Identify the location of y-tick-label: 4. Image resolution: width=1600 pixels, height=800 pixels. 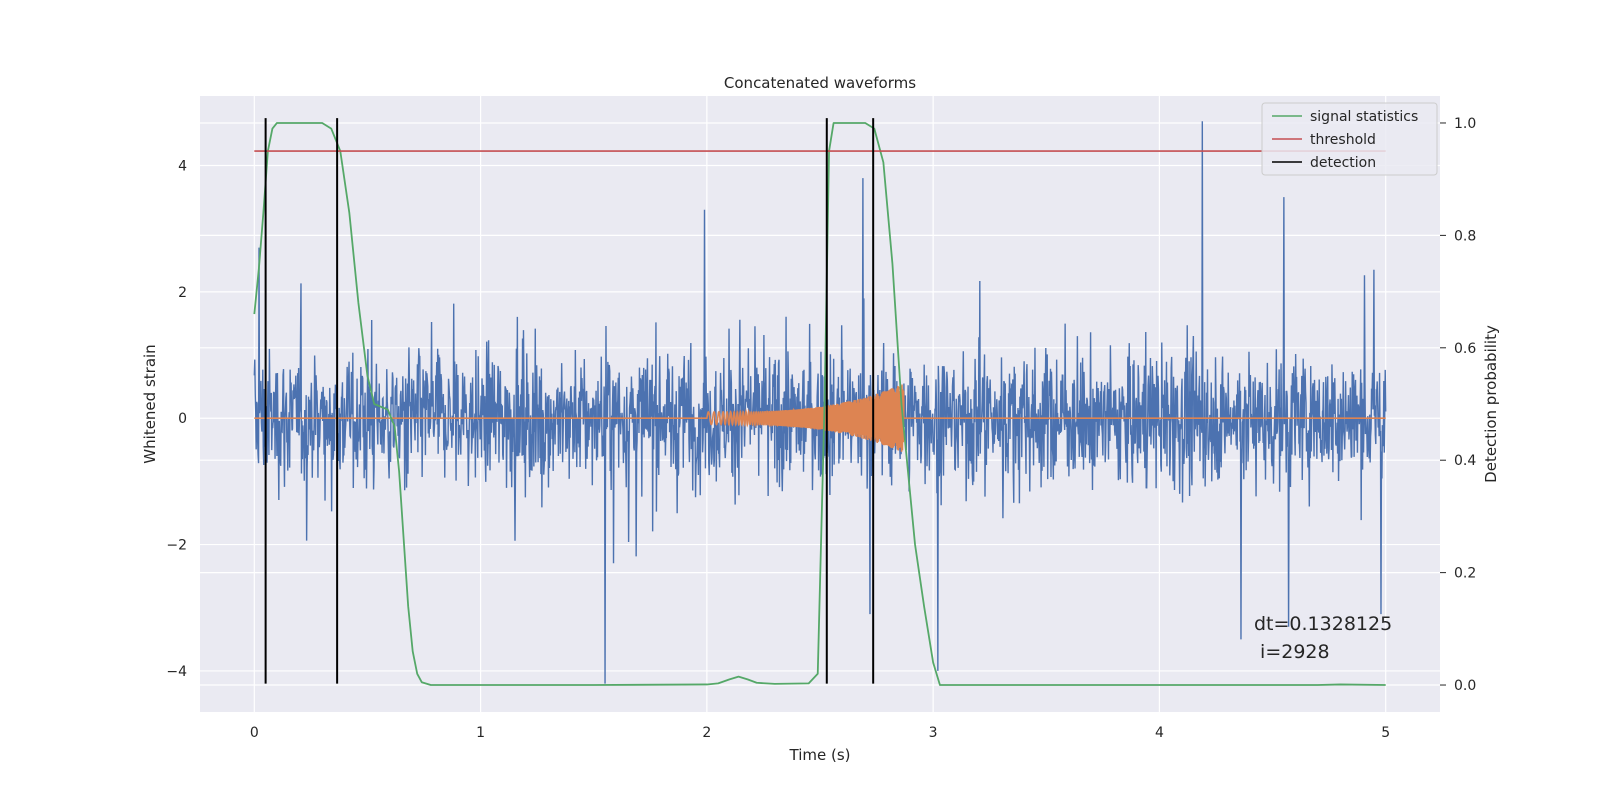
(182, 166).